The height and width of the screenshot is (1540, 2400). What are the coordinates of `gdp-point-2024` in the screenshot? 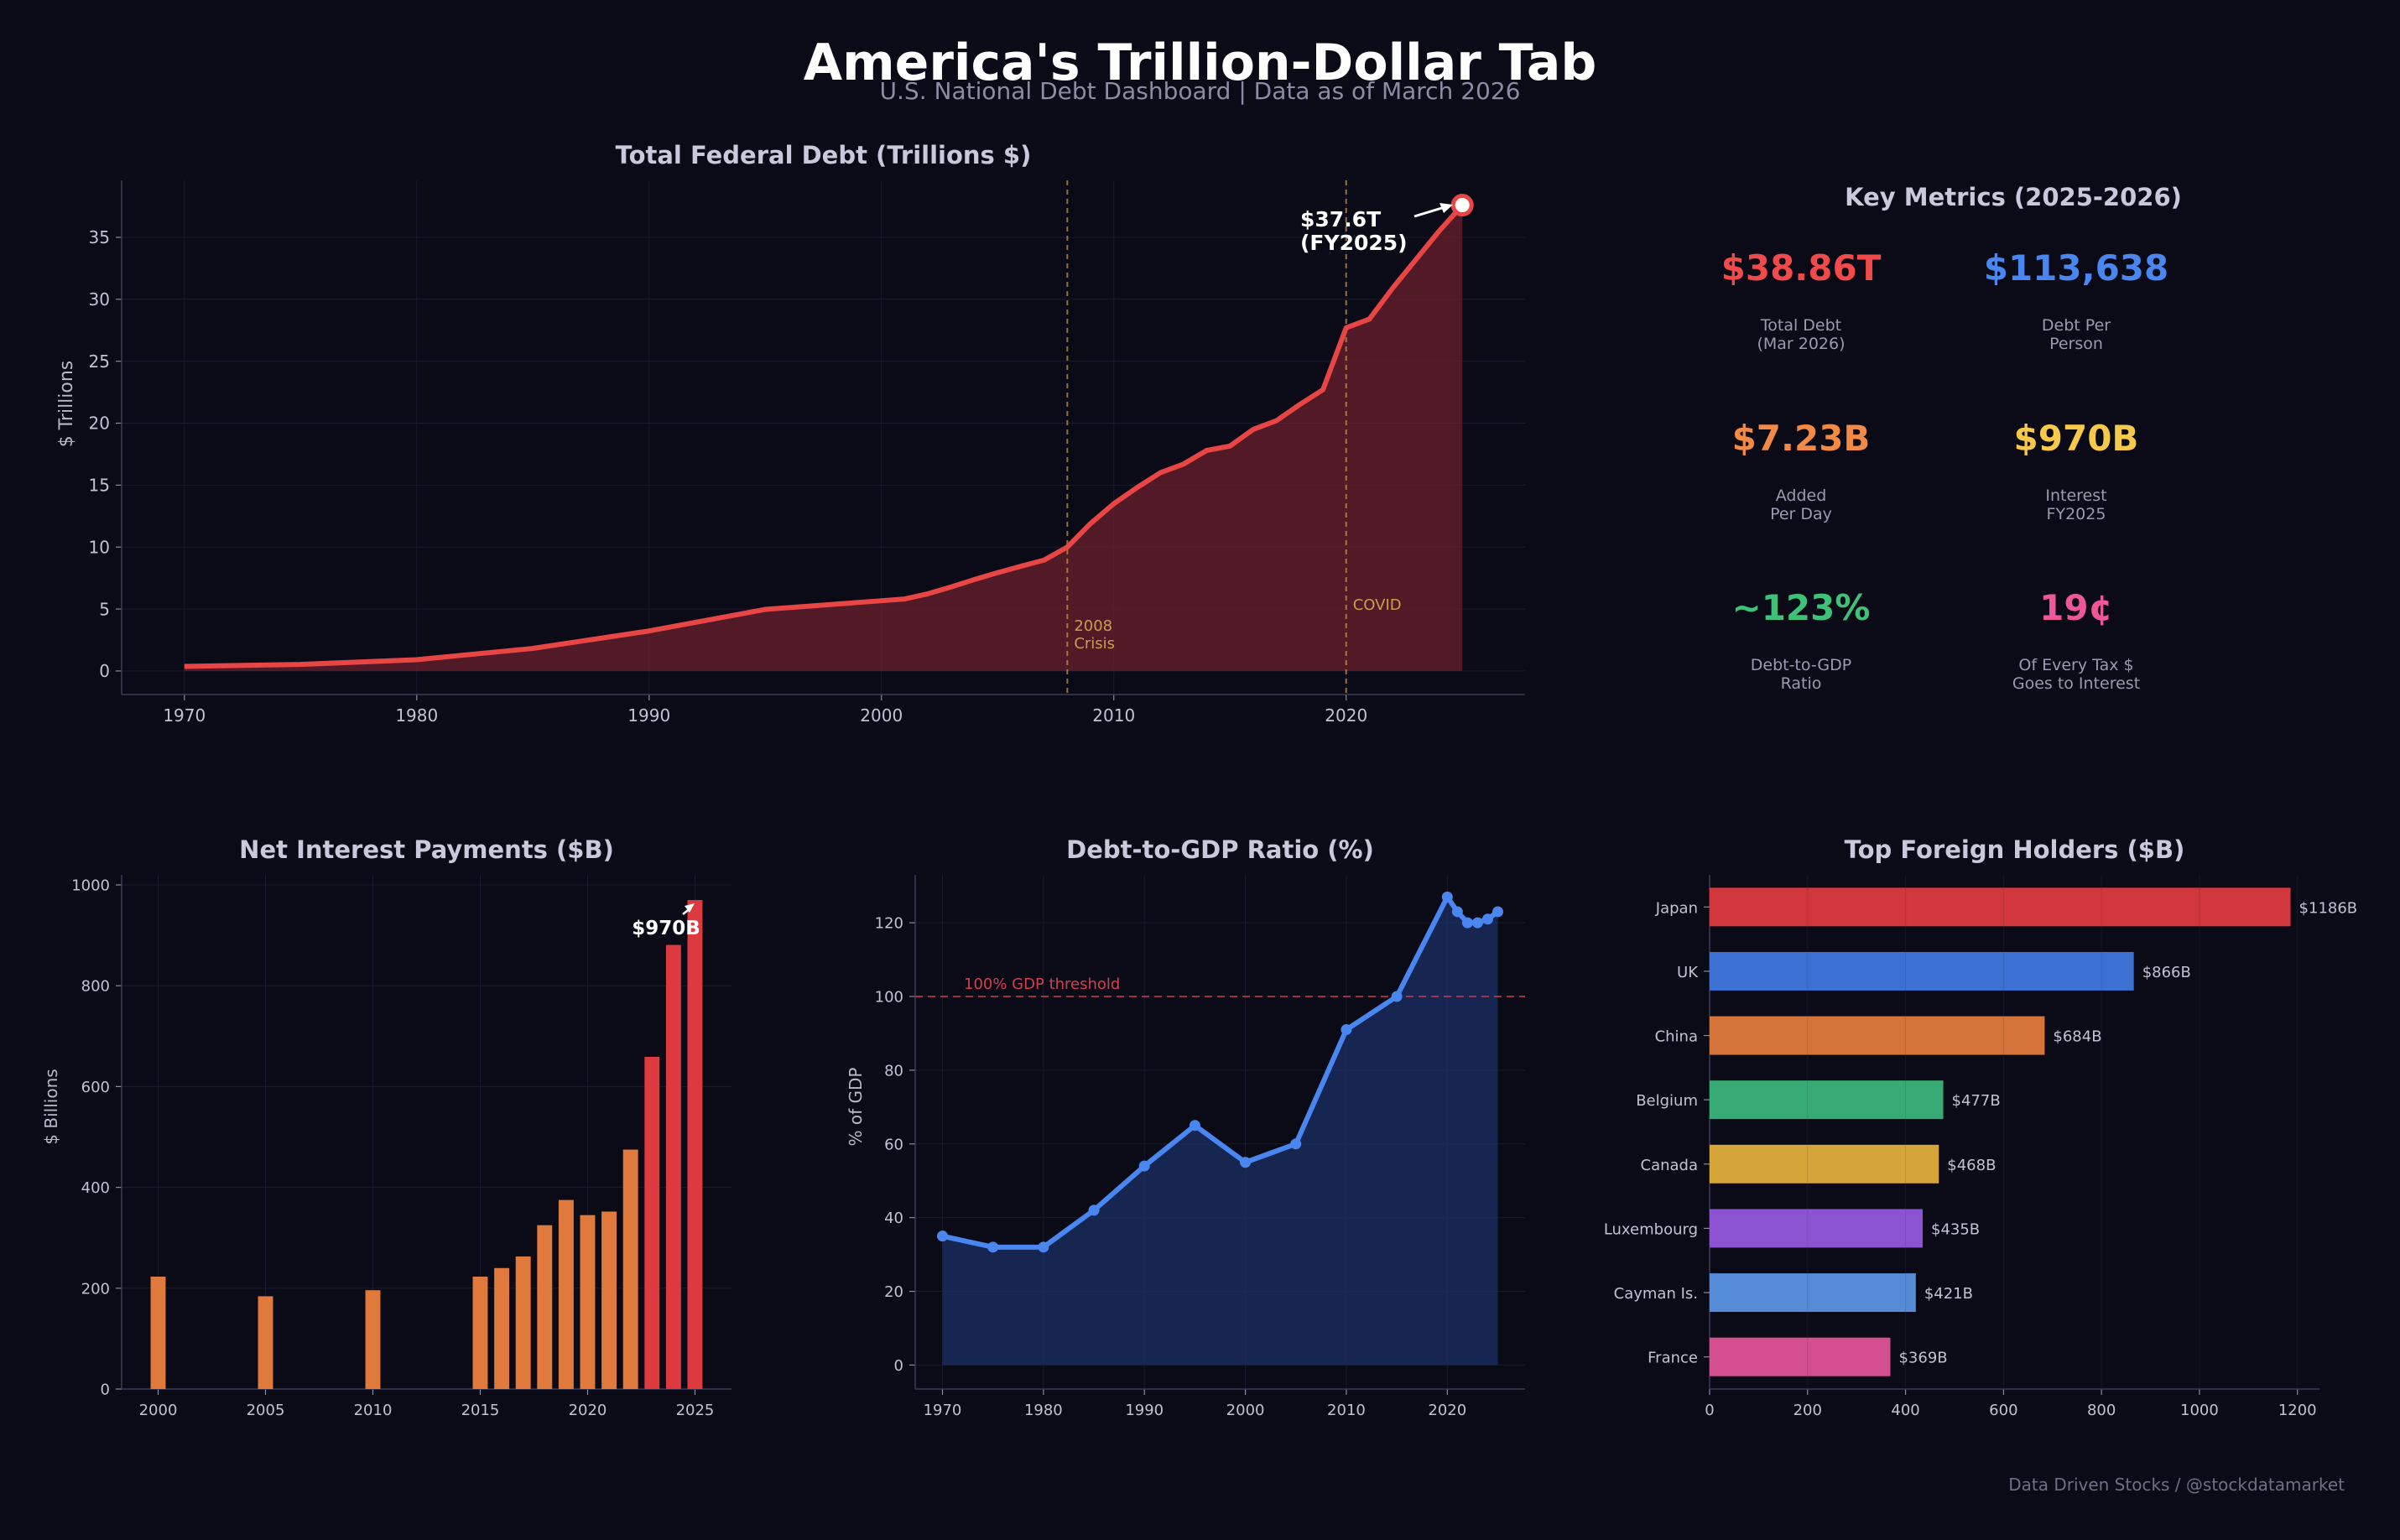 It's located at (1487, 919).